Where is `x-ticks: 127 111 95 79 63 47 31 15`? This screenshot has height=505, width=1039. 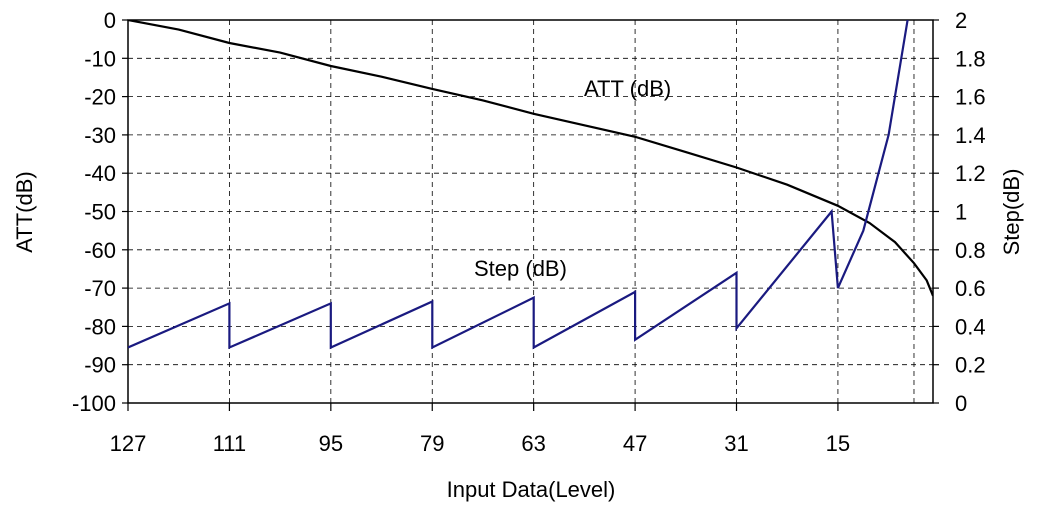
x-ticks: 127 111 95 79 63 47 31 15 is located at coordinates (480, 429).